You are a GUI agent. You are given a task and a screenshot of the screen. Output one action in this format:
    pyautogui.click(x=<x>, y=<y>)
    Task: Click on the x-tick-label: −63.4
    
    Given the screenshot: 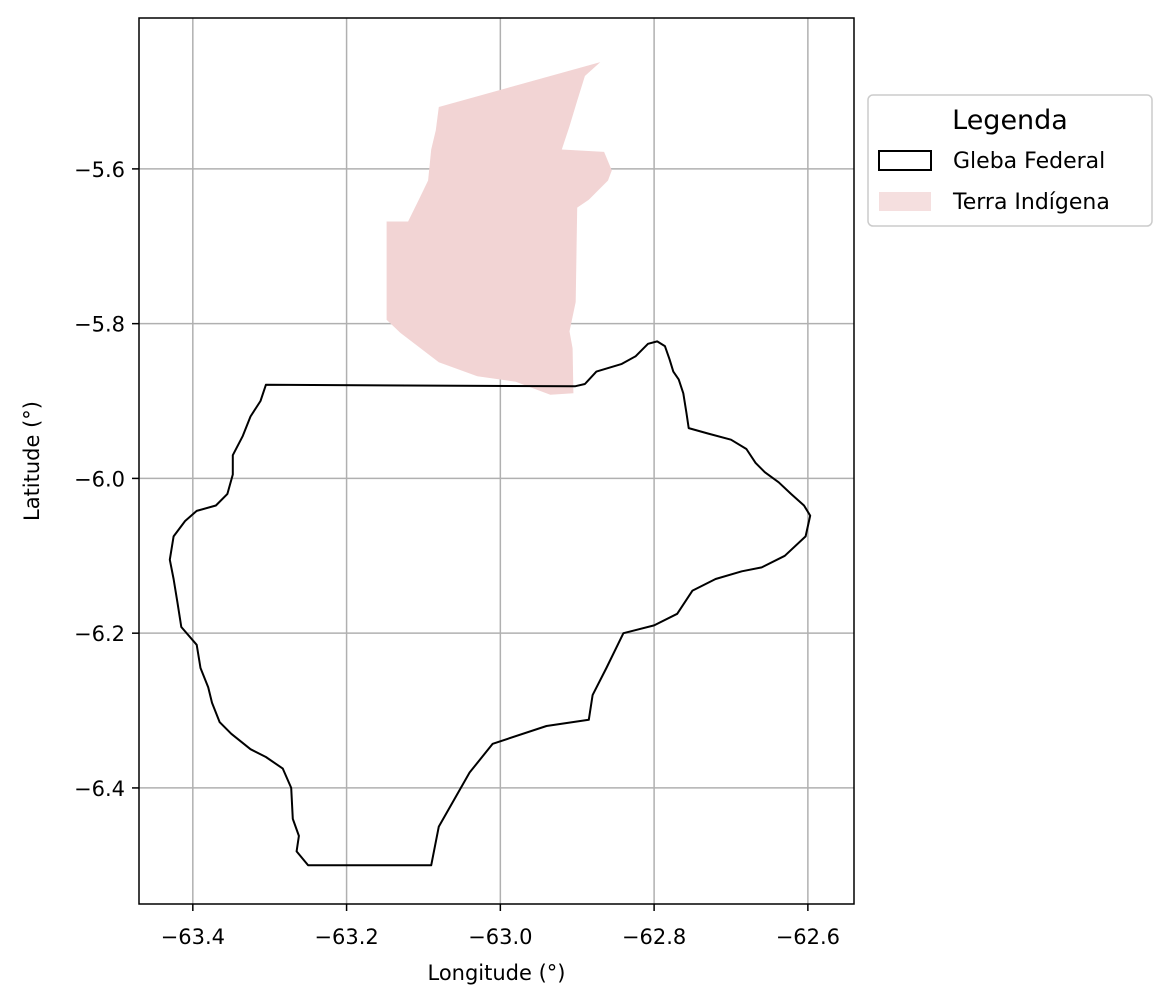 What is the action you would take?
    pyautogui.click(x=193, y=937)
    